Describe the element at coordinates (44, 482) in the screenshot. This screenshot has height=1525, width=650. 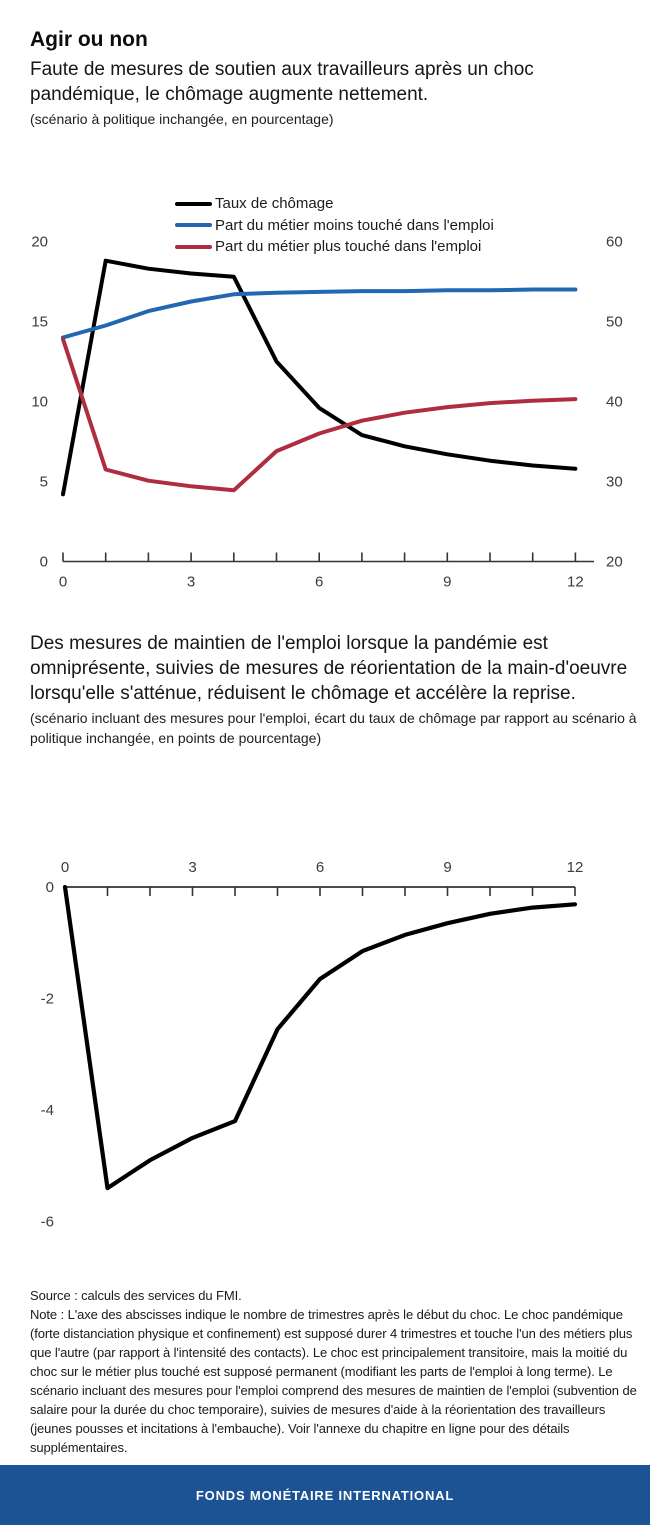
I see `y-tick-label-left: 5` at that location.